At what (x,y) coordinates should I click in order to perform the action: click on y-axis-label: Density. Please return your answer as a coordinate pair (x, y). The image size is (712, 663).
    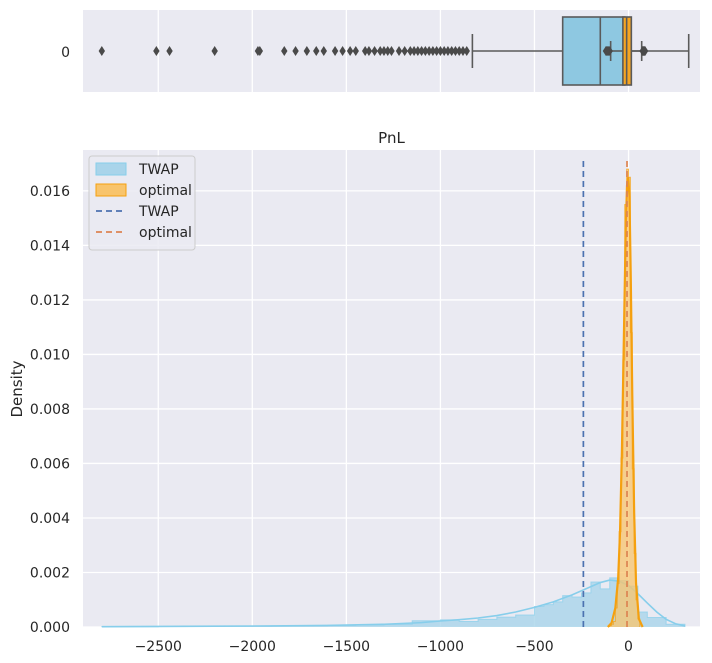
    Looking at the image, I should click on (17, 388).